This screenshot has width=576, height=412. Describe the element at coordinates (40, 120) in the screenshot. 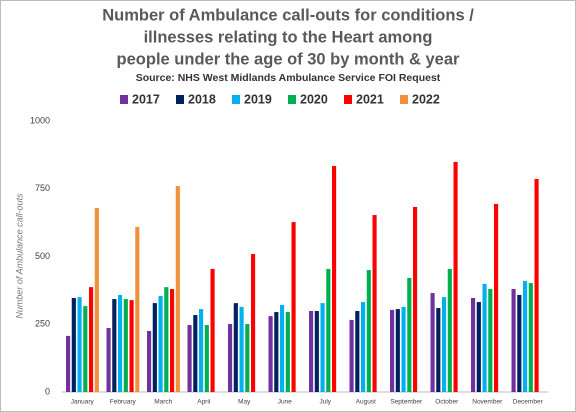

I see `y-tick-label: 1000` at that location.